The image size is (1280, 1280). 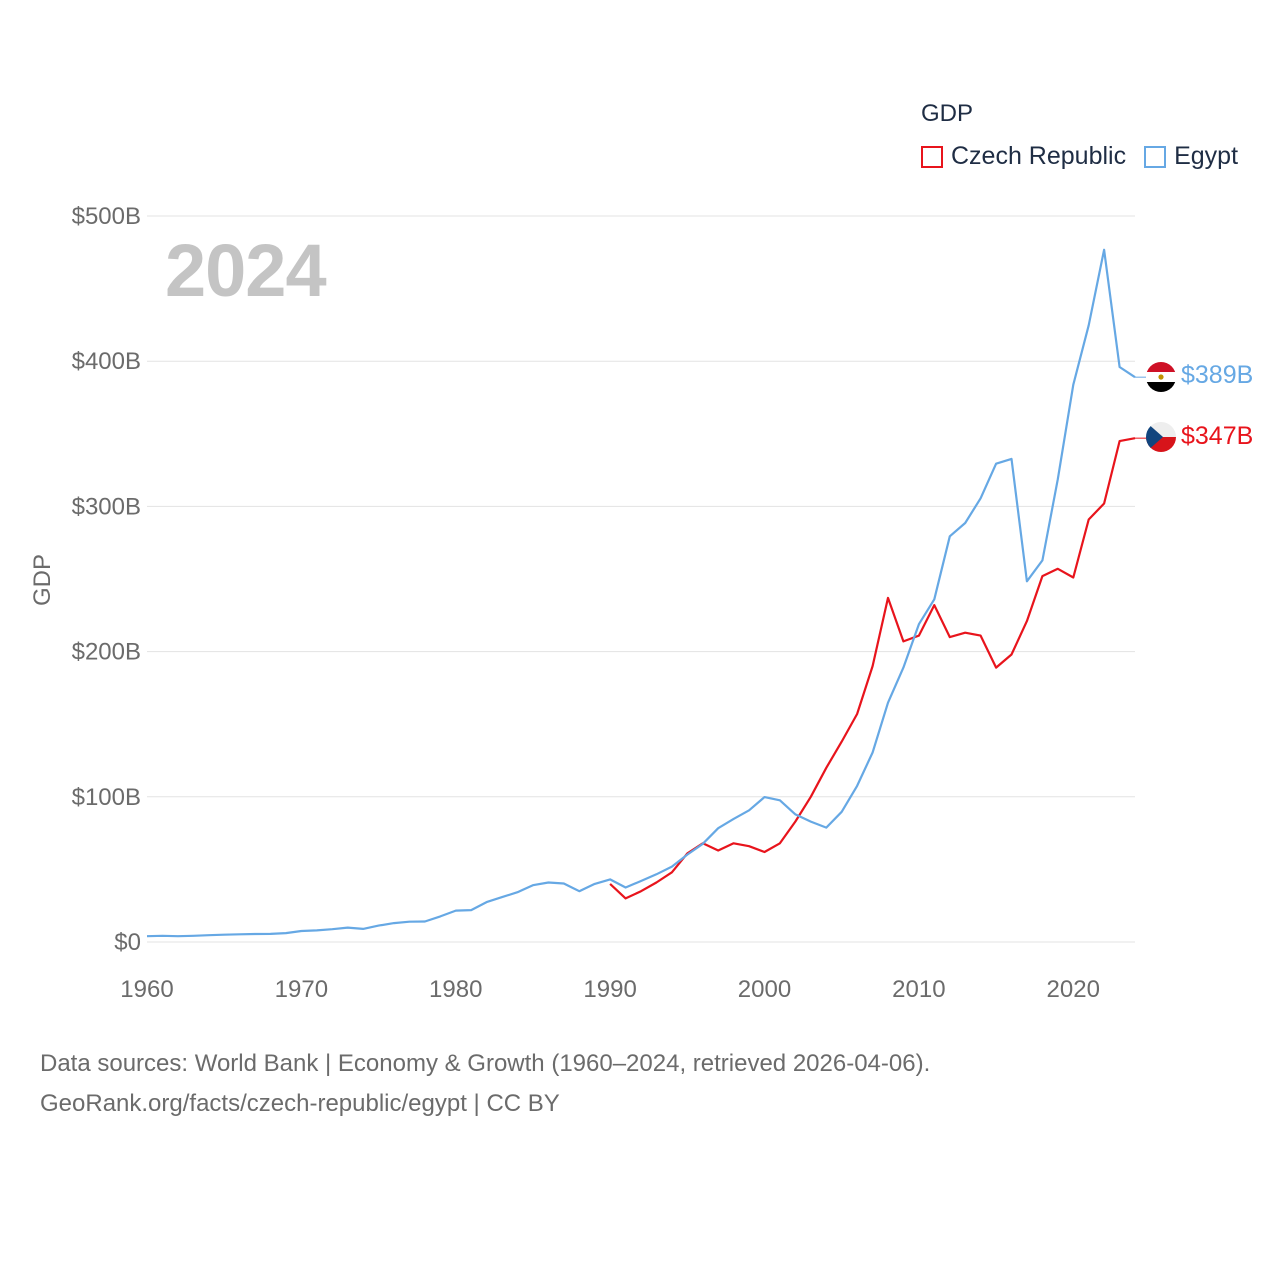 I want to click on year-label: 2024, so click(x=246, y=270).